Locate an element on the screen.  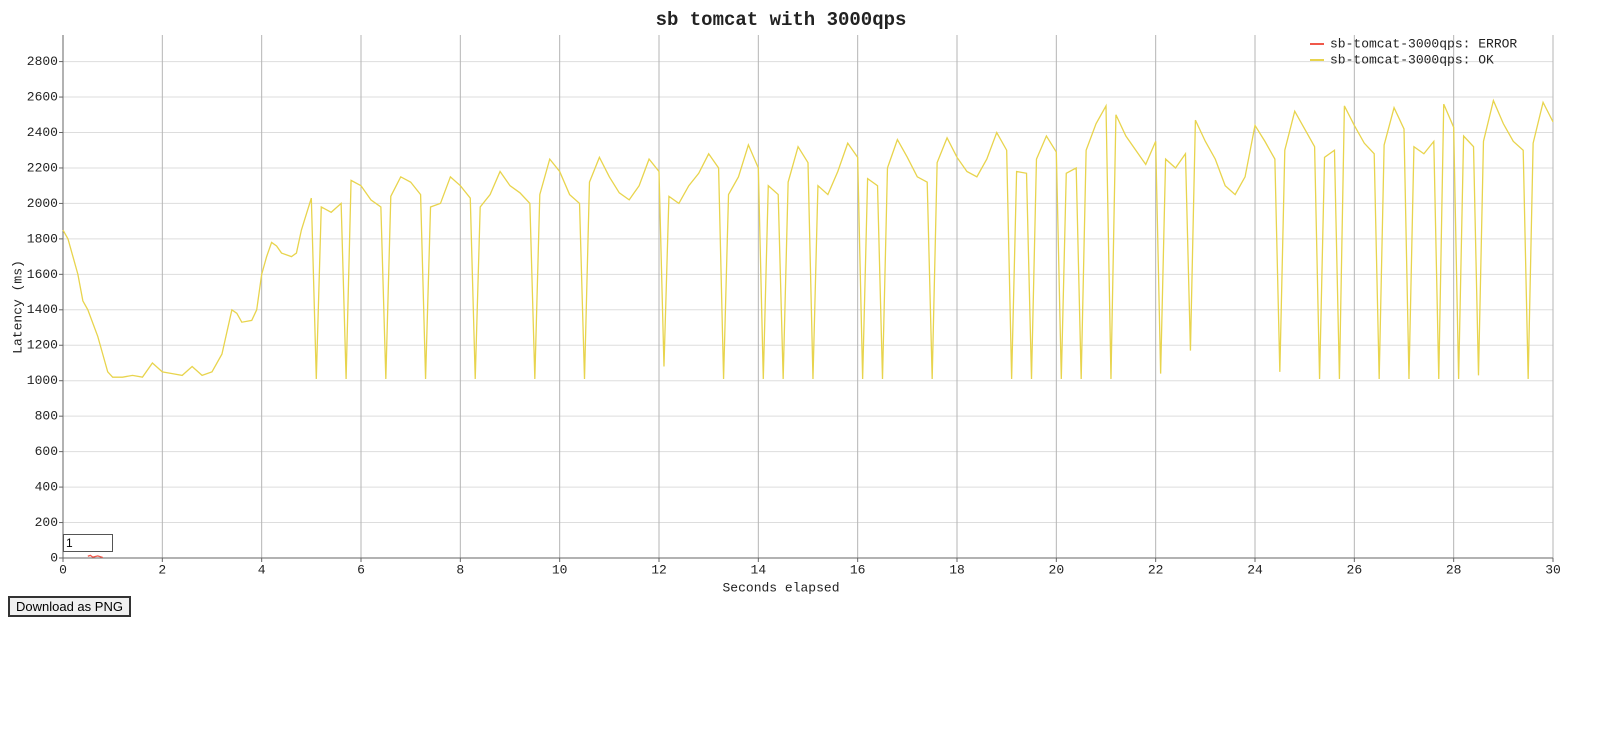
x-tick-label: 26 is located at coordinates (1355, 569).